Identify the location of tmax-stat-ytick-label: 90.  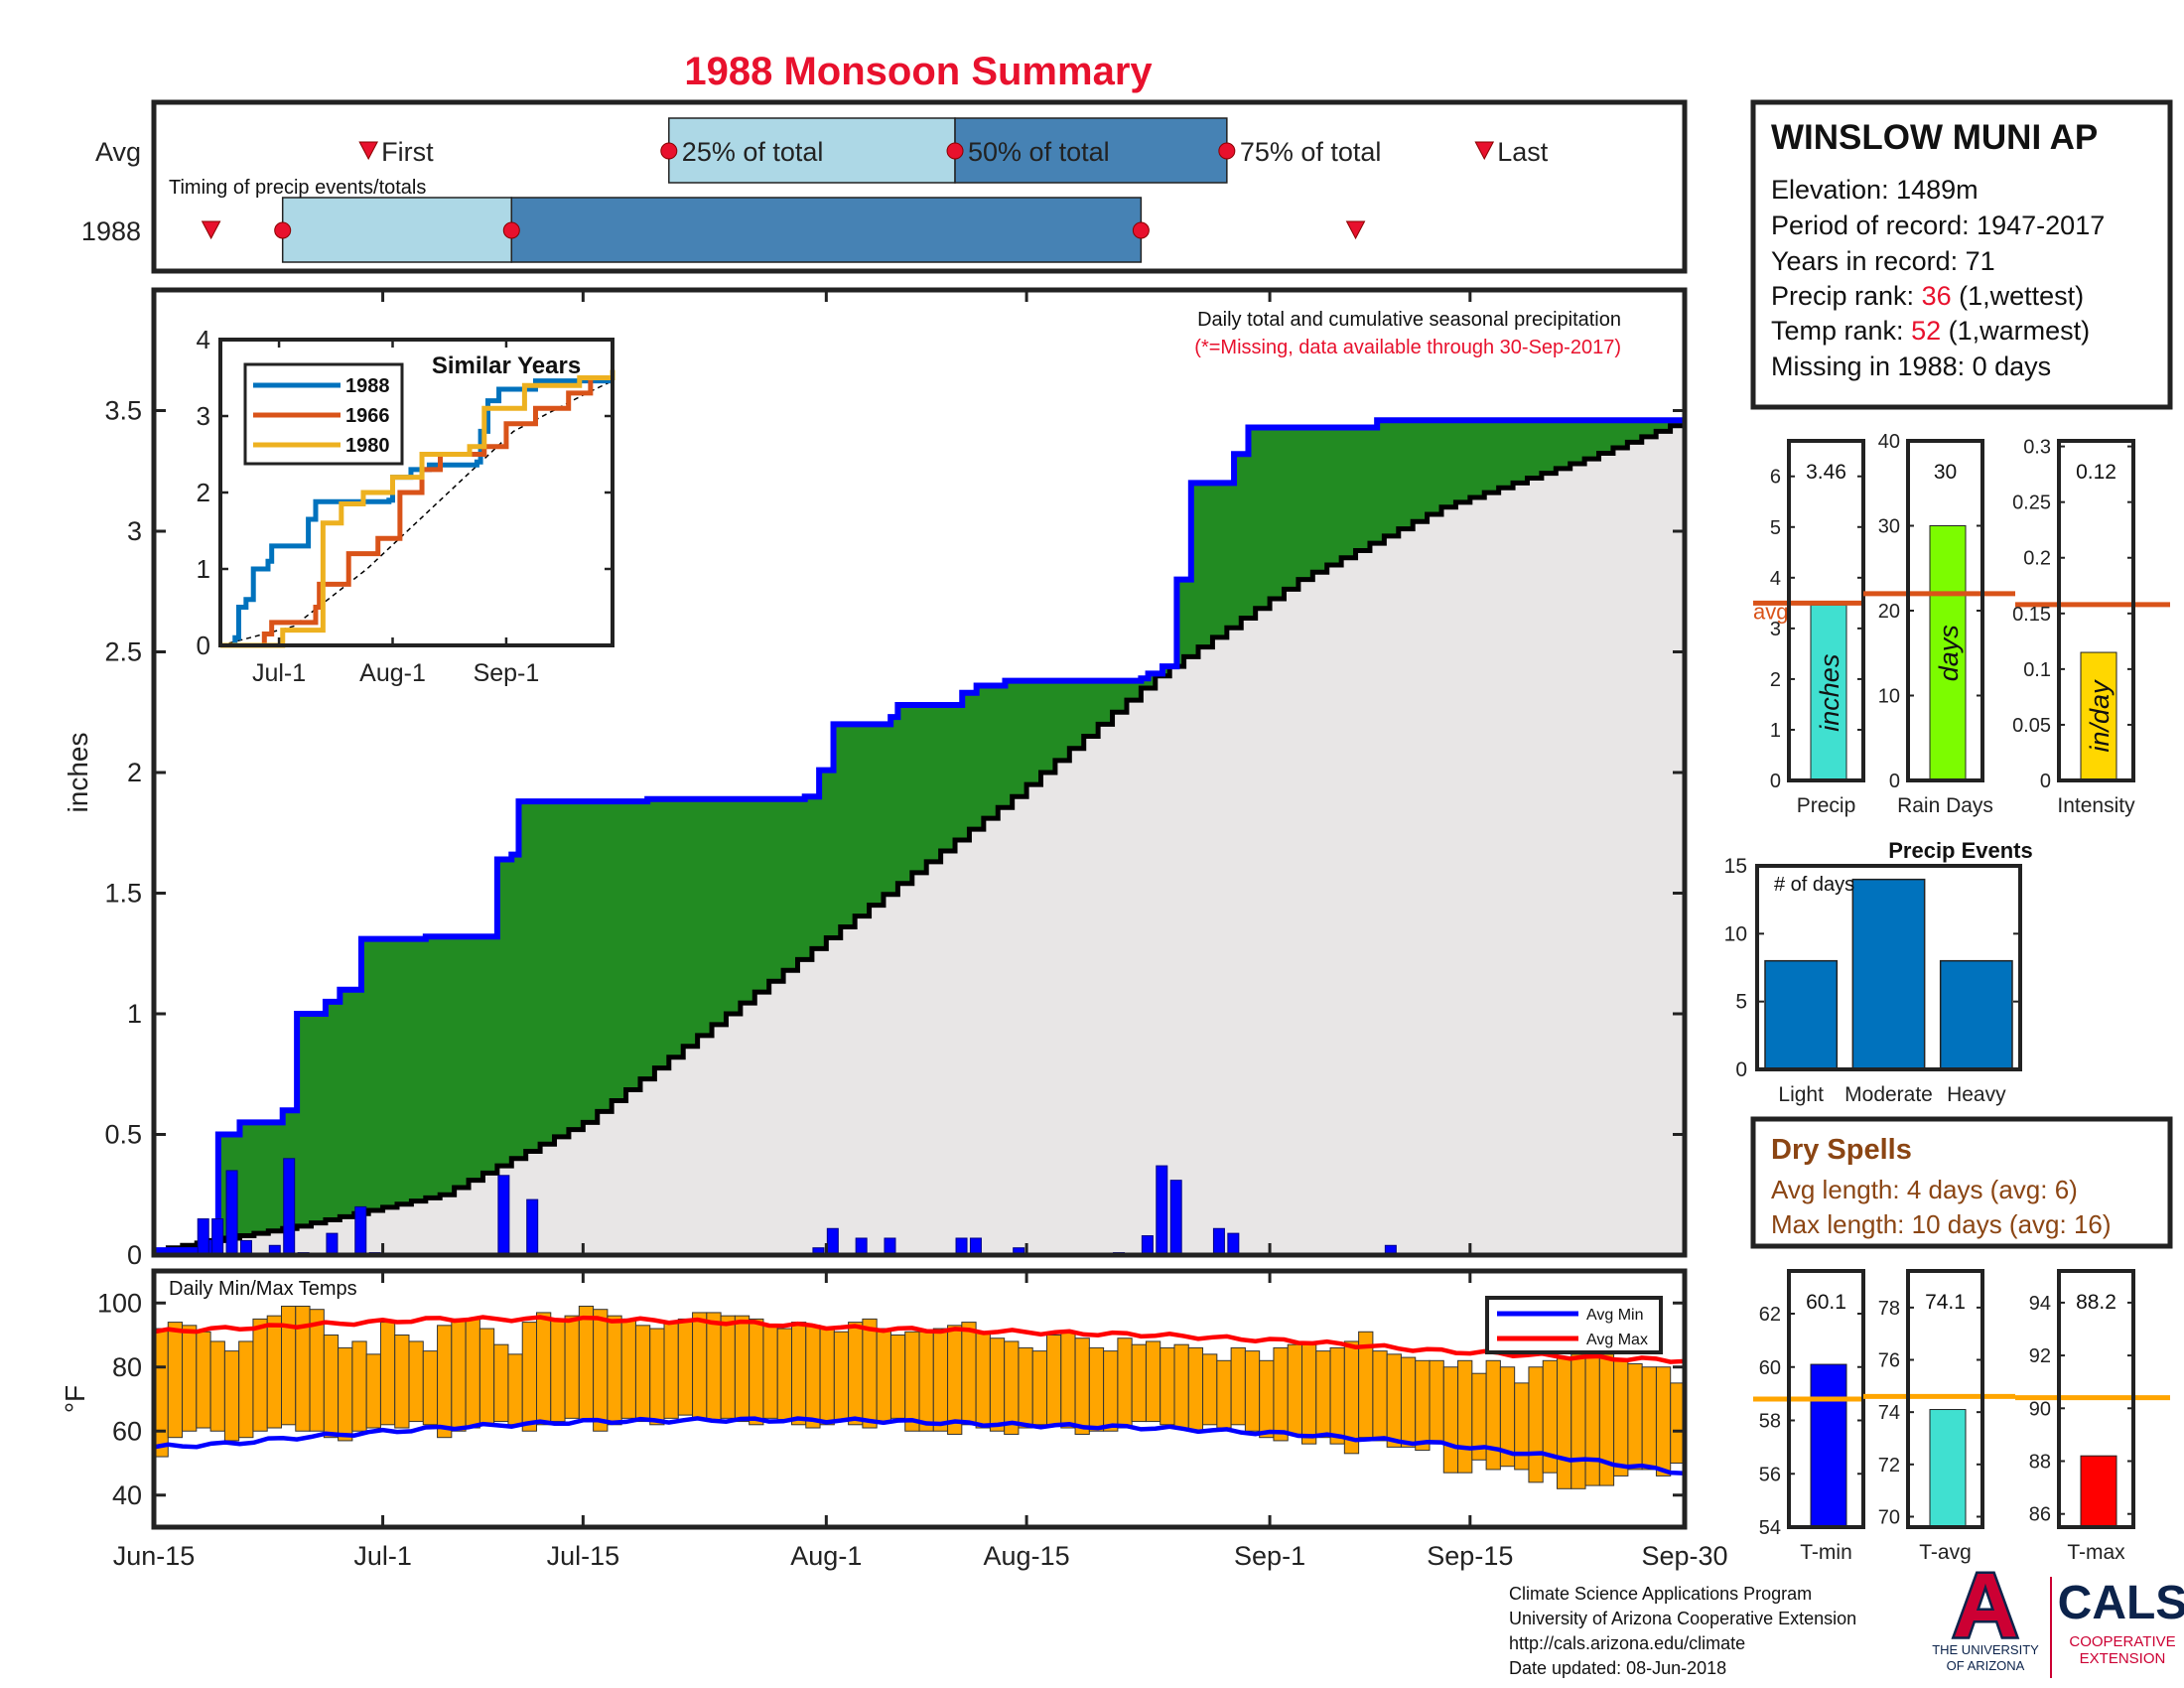
(2040, 1409).